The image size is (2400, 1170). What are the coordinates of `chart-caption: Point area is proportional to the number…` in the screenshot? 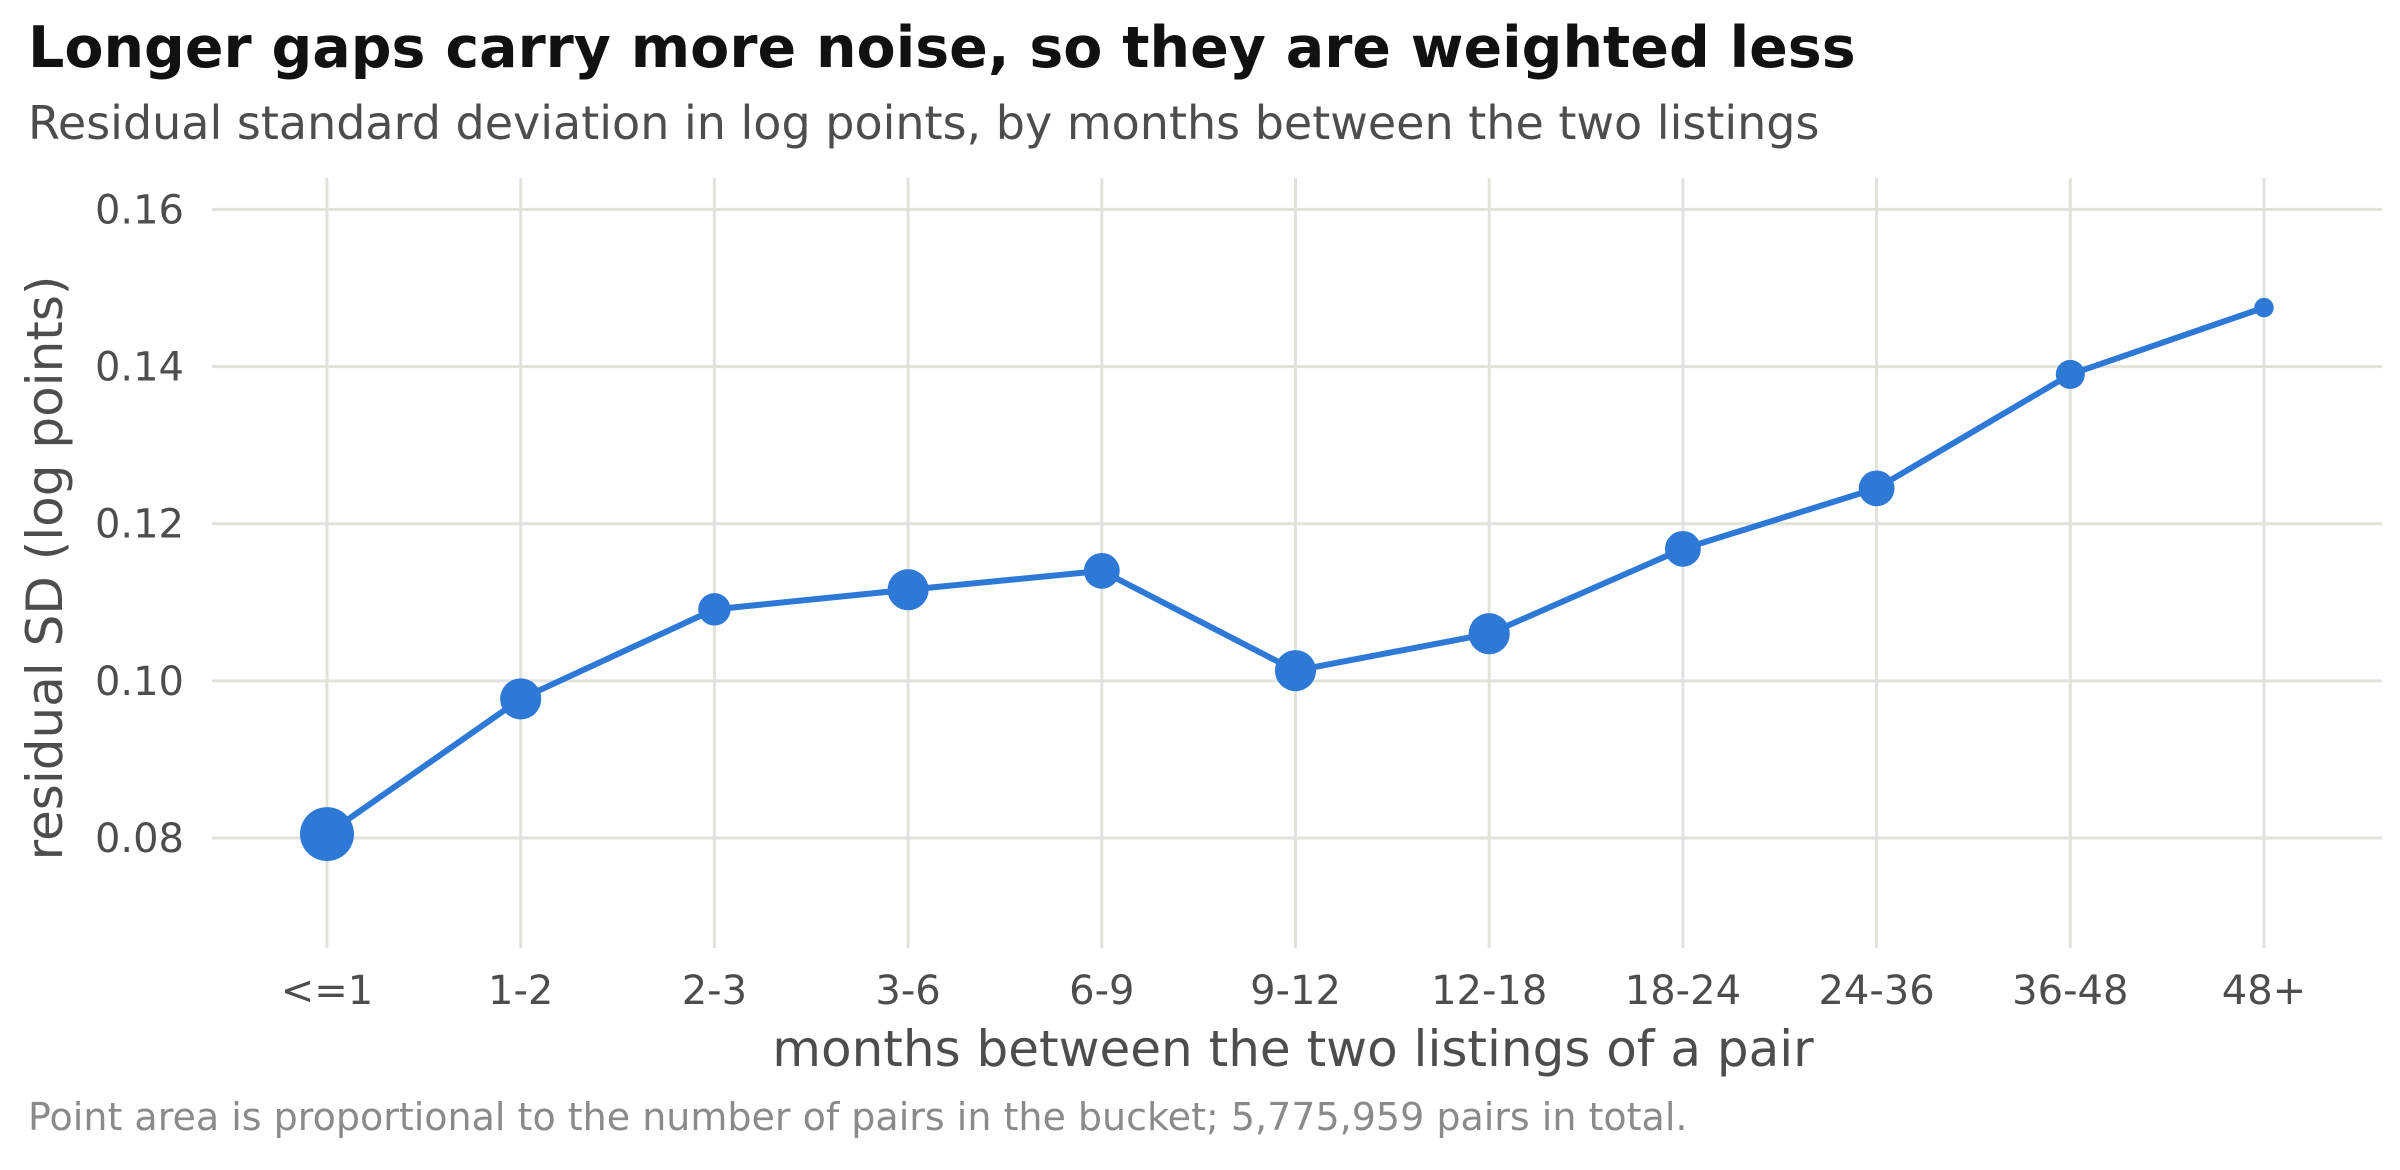 It's located at (858, 1117).